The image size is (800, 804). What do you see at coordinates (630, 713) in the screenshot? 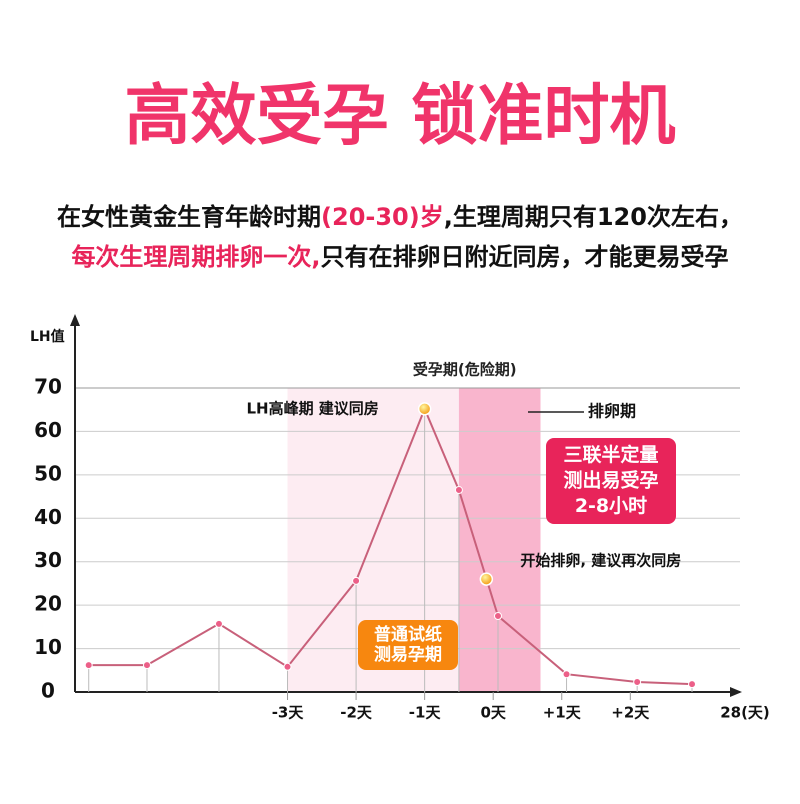
I see `x-tick-label: +2天` at bounding box center [630, 713].